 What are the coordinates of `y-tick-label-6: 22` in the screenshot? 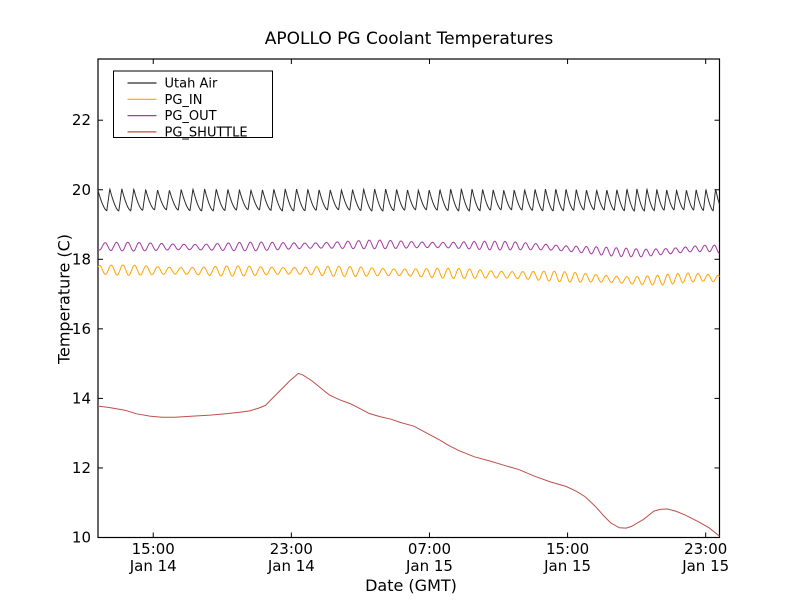 It's located at (81, 120).